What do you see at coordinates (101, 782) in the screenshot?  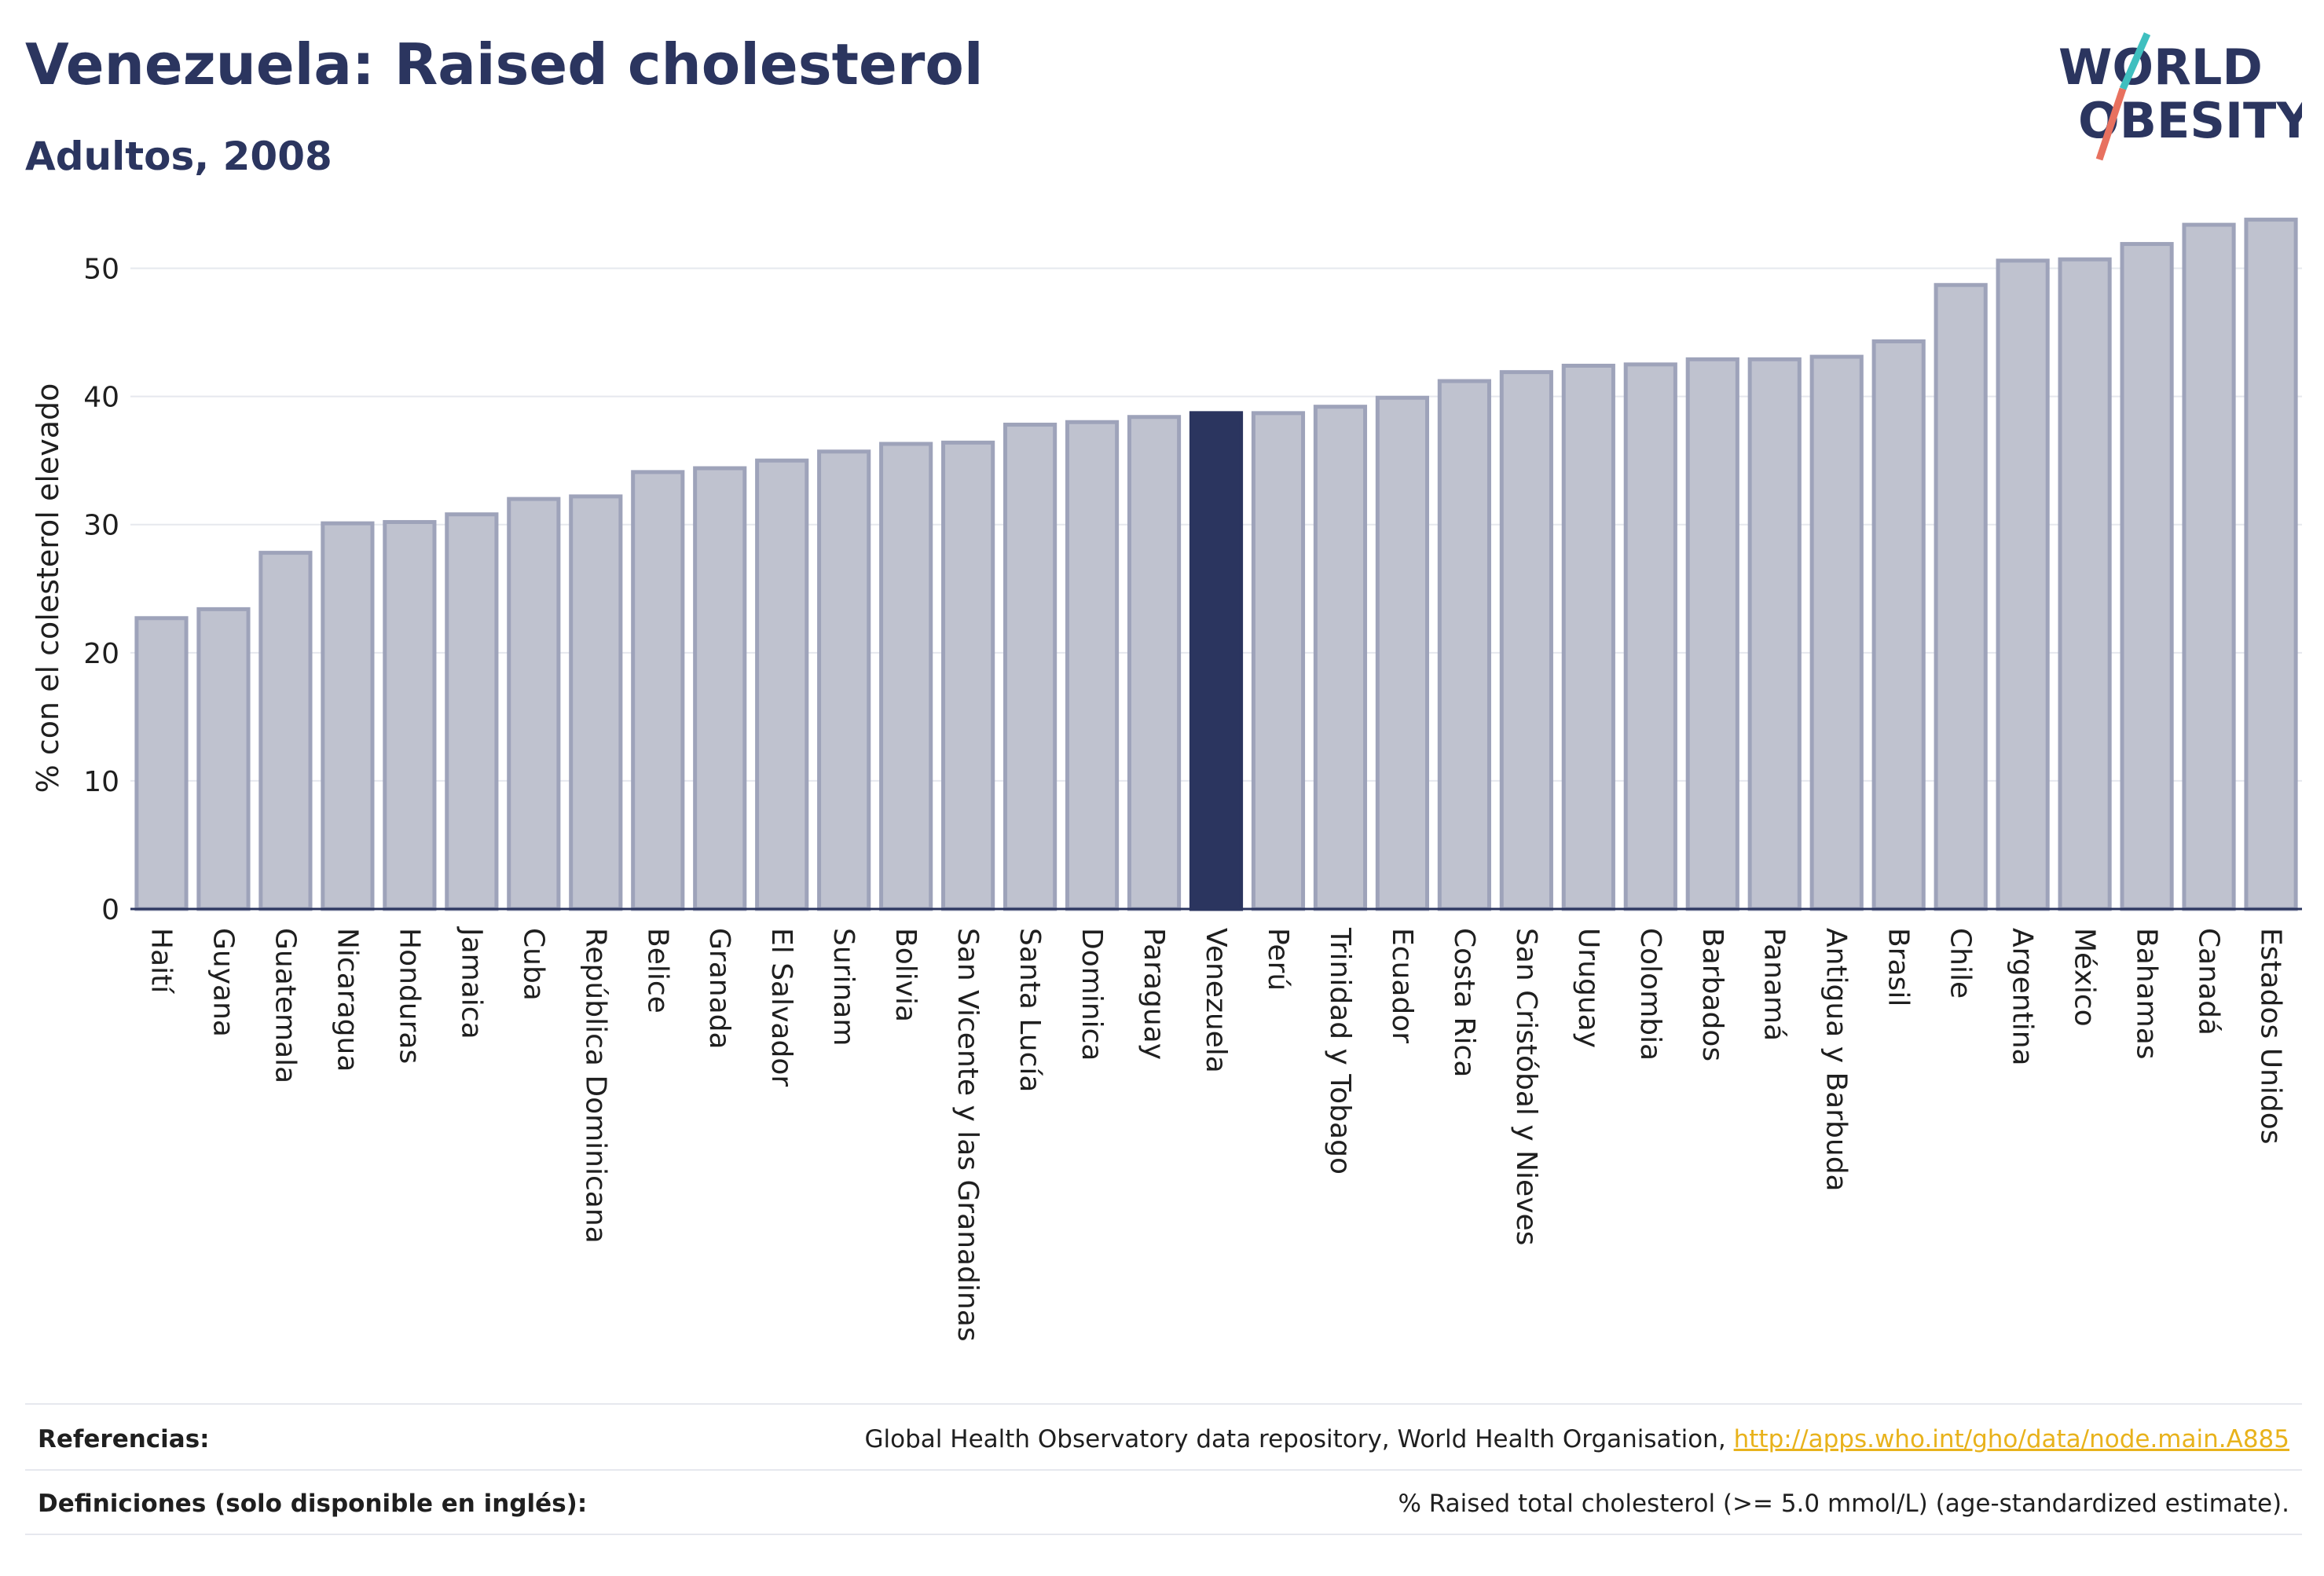 I see `y-tick-label: 10` at bounding box center [101, 782].